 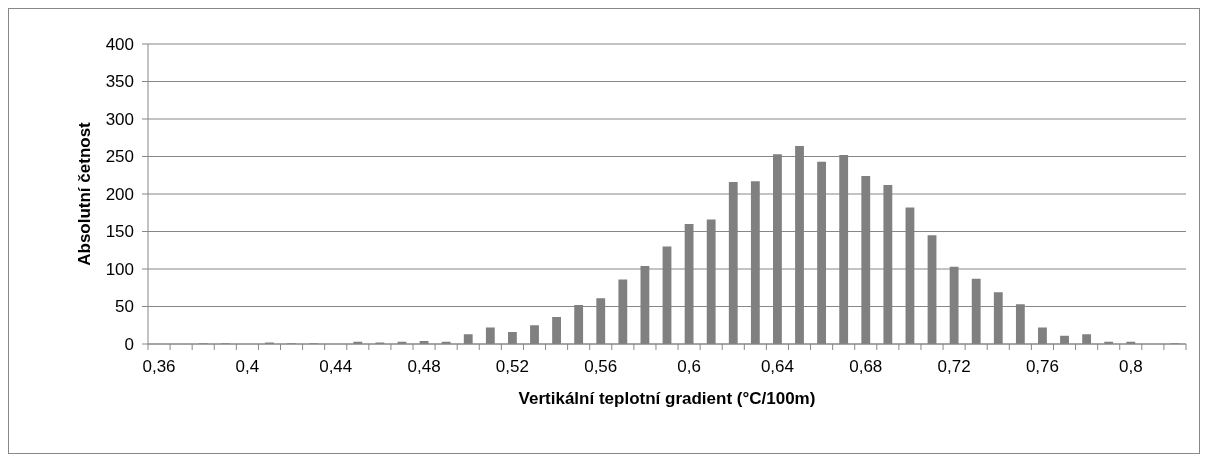 I want to click on y-tick-label: 150, so click(x=119, y=232).